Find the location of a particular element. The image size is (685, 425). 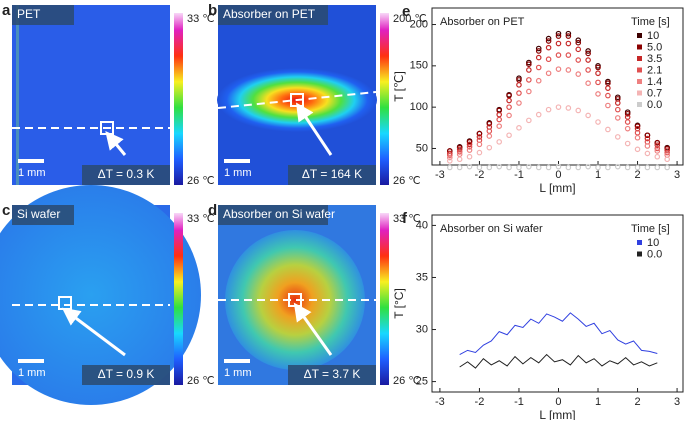

profile-line is located at coordinates (297, 100).